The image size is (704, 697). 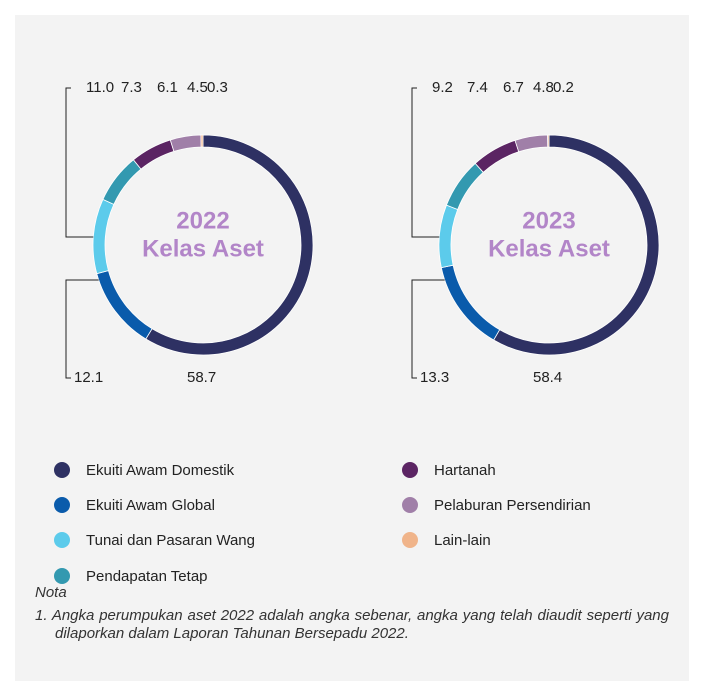 I want to click on segment-label: 58.7, so click(x=201, y=377).